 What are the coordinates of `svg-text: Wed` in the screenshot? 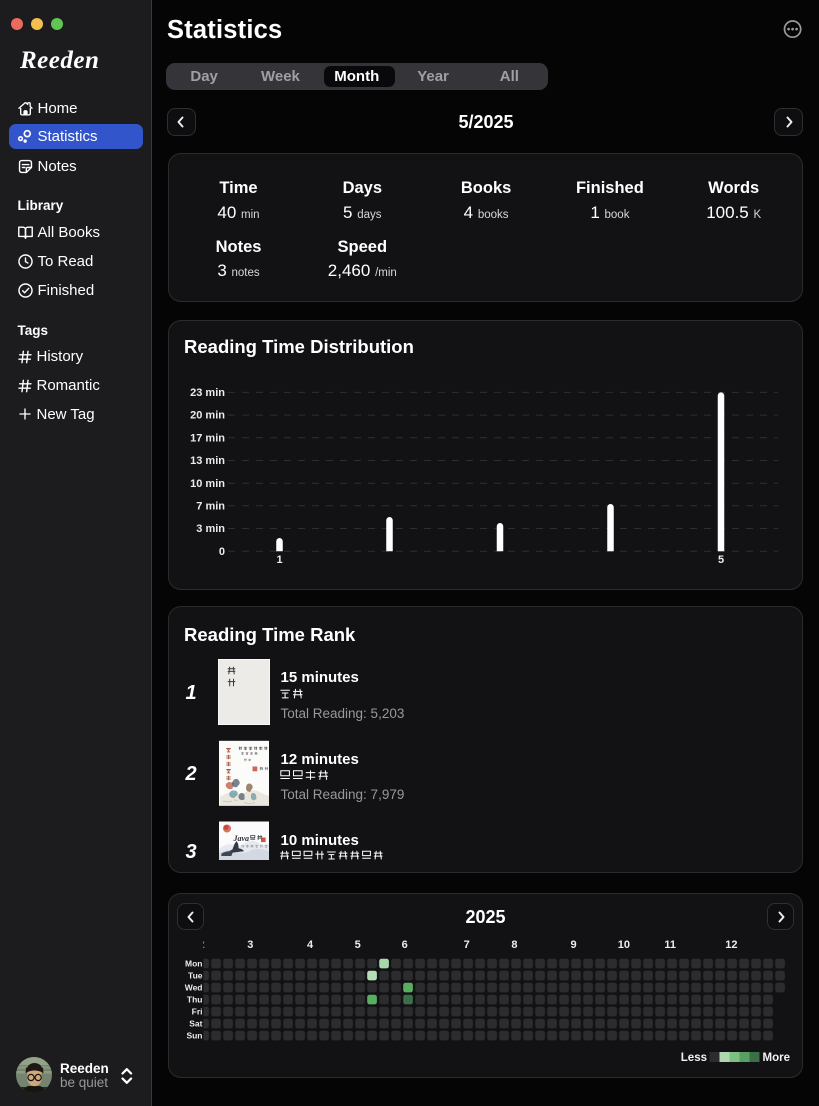 It's located at (194, 988).